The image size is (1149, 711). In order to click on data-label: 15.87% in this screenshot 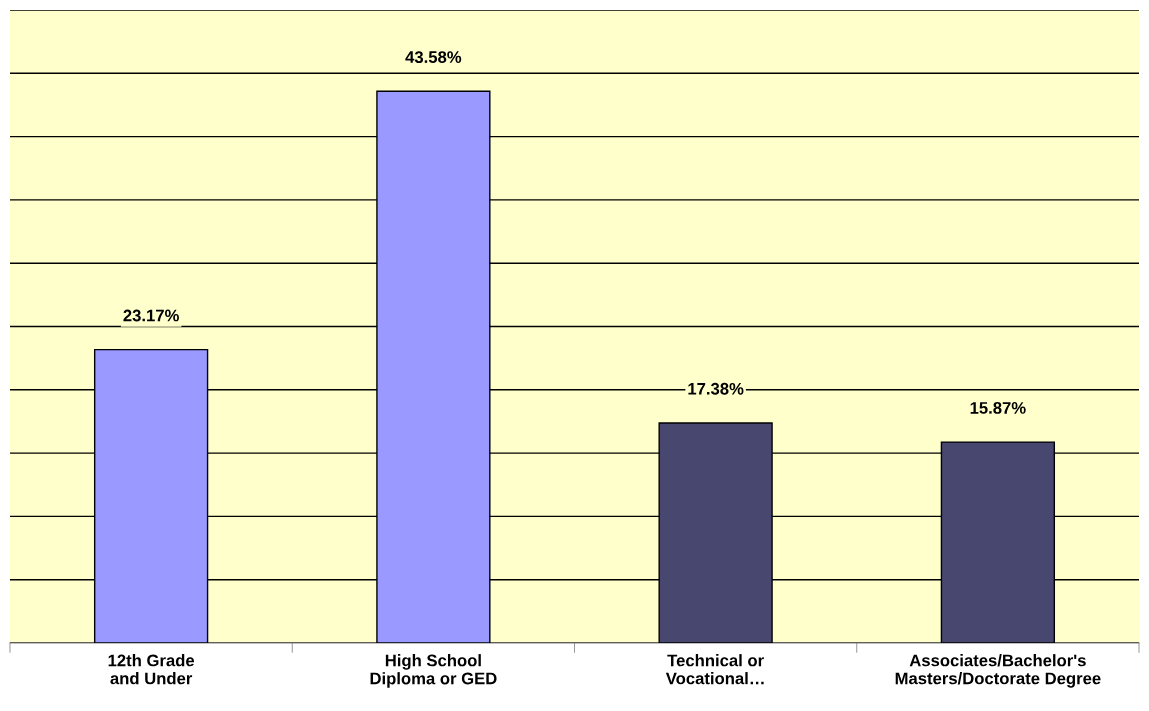, I will do `click(998, 407)`.